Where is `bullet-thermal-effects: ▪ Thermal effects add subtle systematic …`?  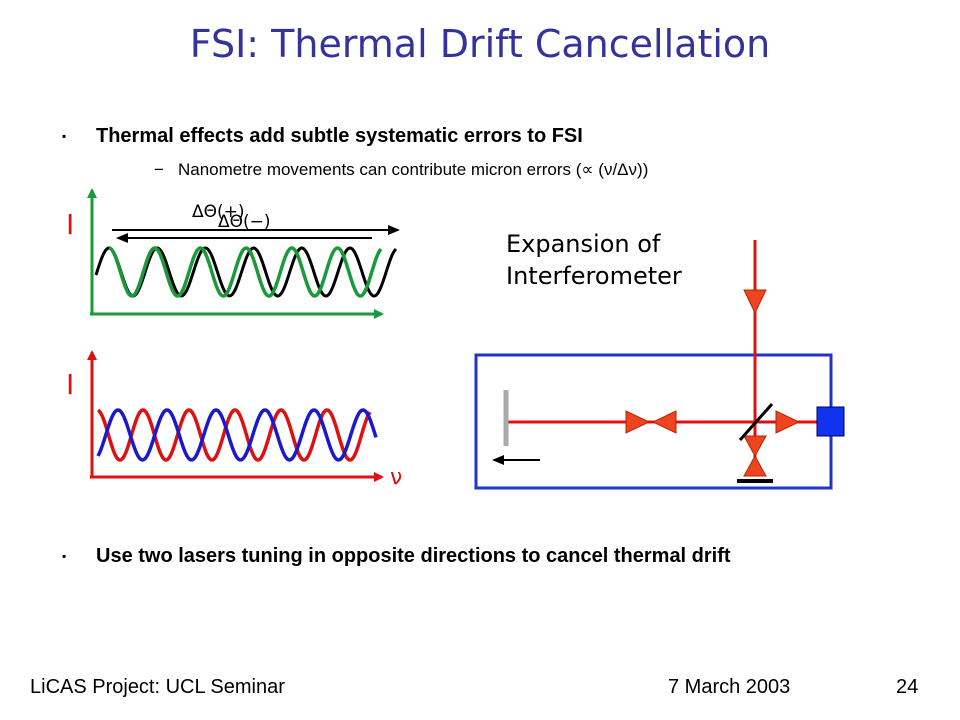 bullet-thermal-effects: ▪ Thermal effects add subtle systematic … is located at coordinates (322, 136).